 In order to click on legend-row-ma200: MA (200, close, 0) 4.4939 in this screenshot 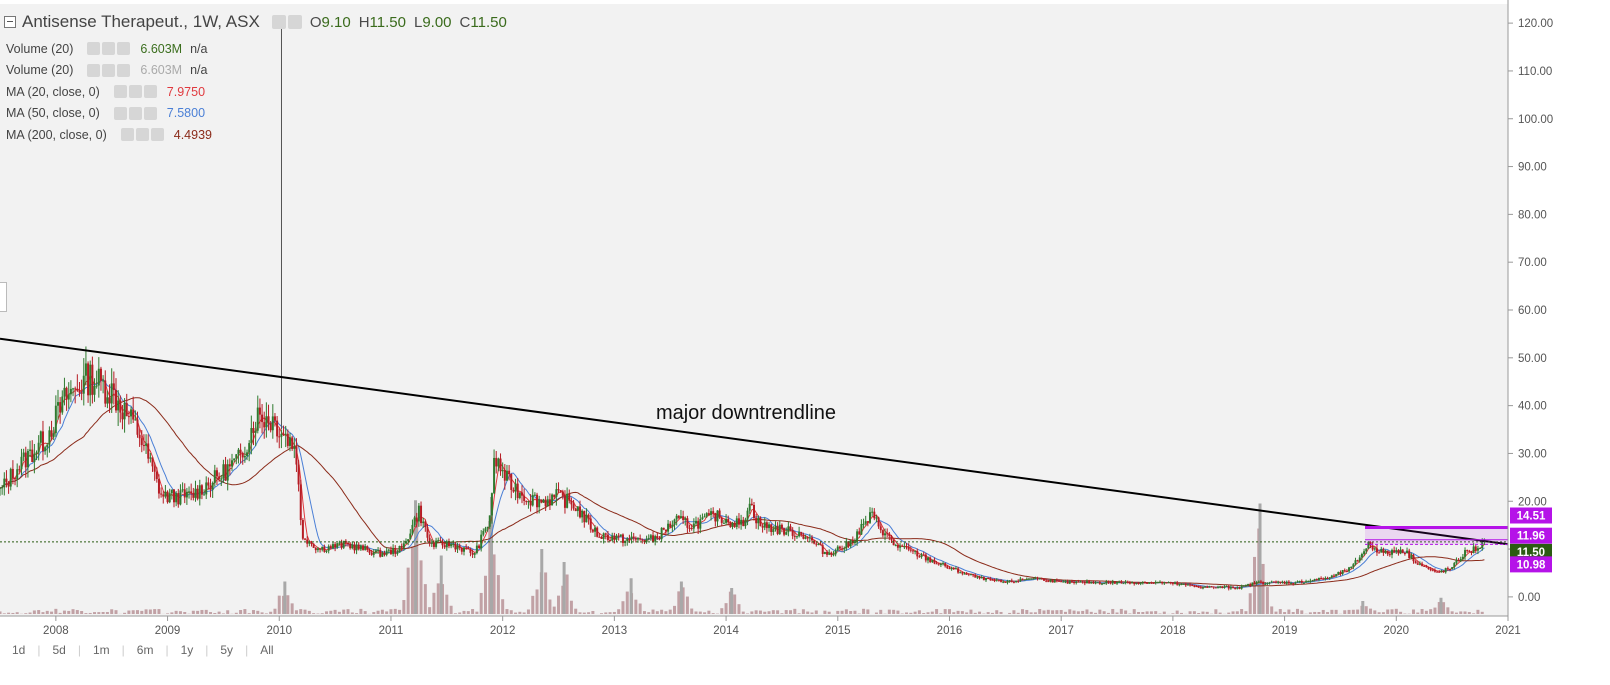, I will do `click(110, 135)`.